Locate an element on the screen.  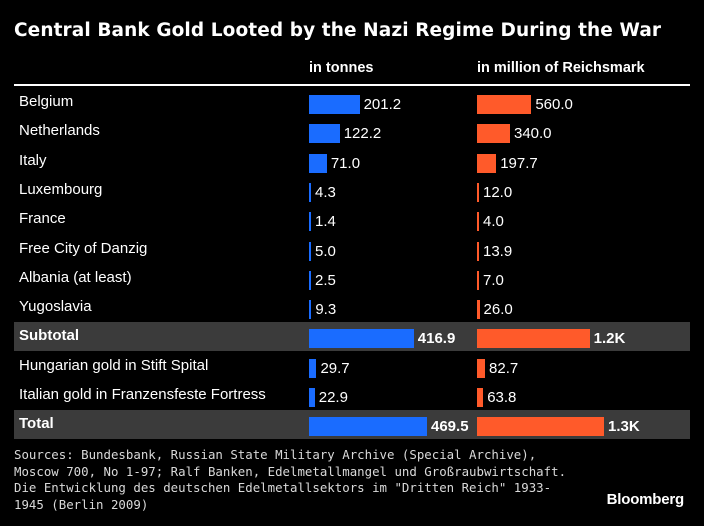
value-label-tonnes: 22.9 is located at coordinates (333, 397).